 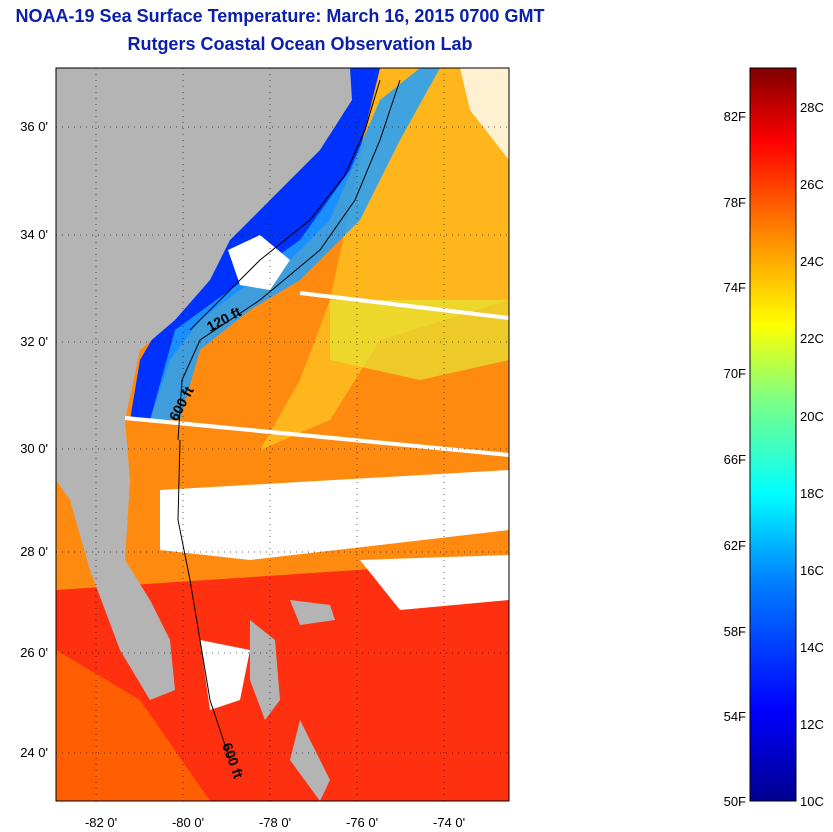 What do you see at coordinates (812, 261) in the screenshot?
I see `colorbar-c-label: 24C` at bounding box center [812, 261].